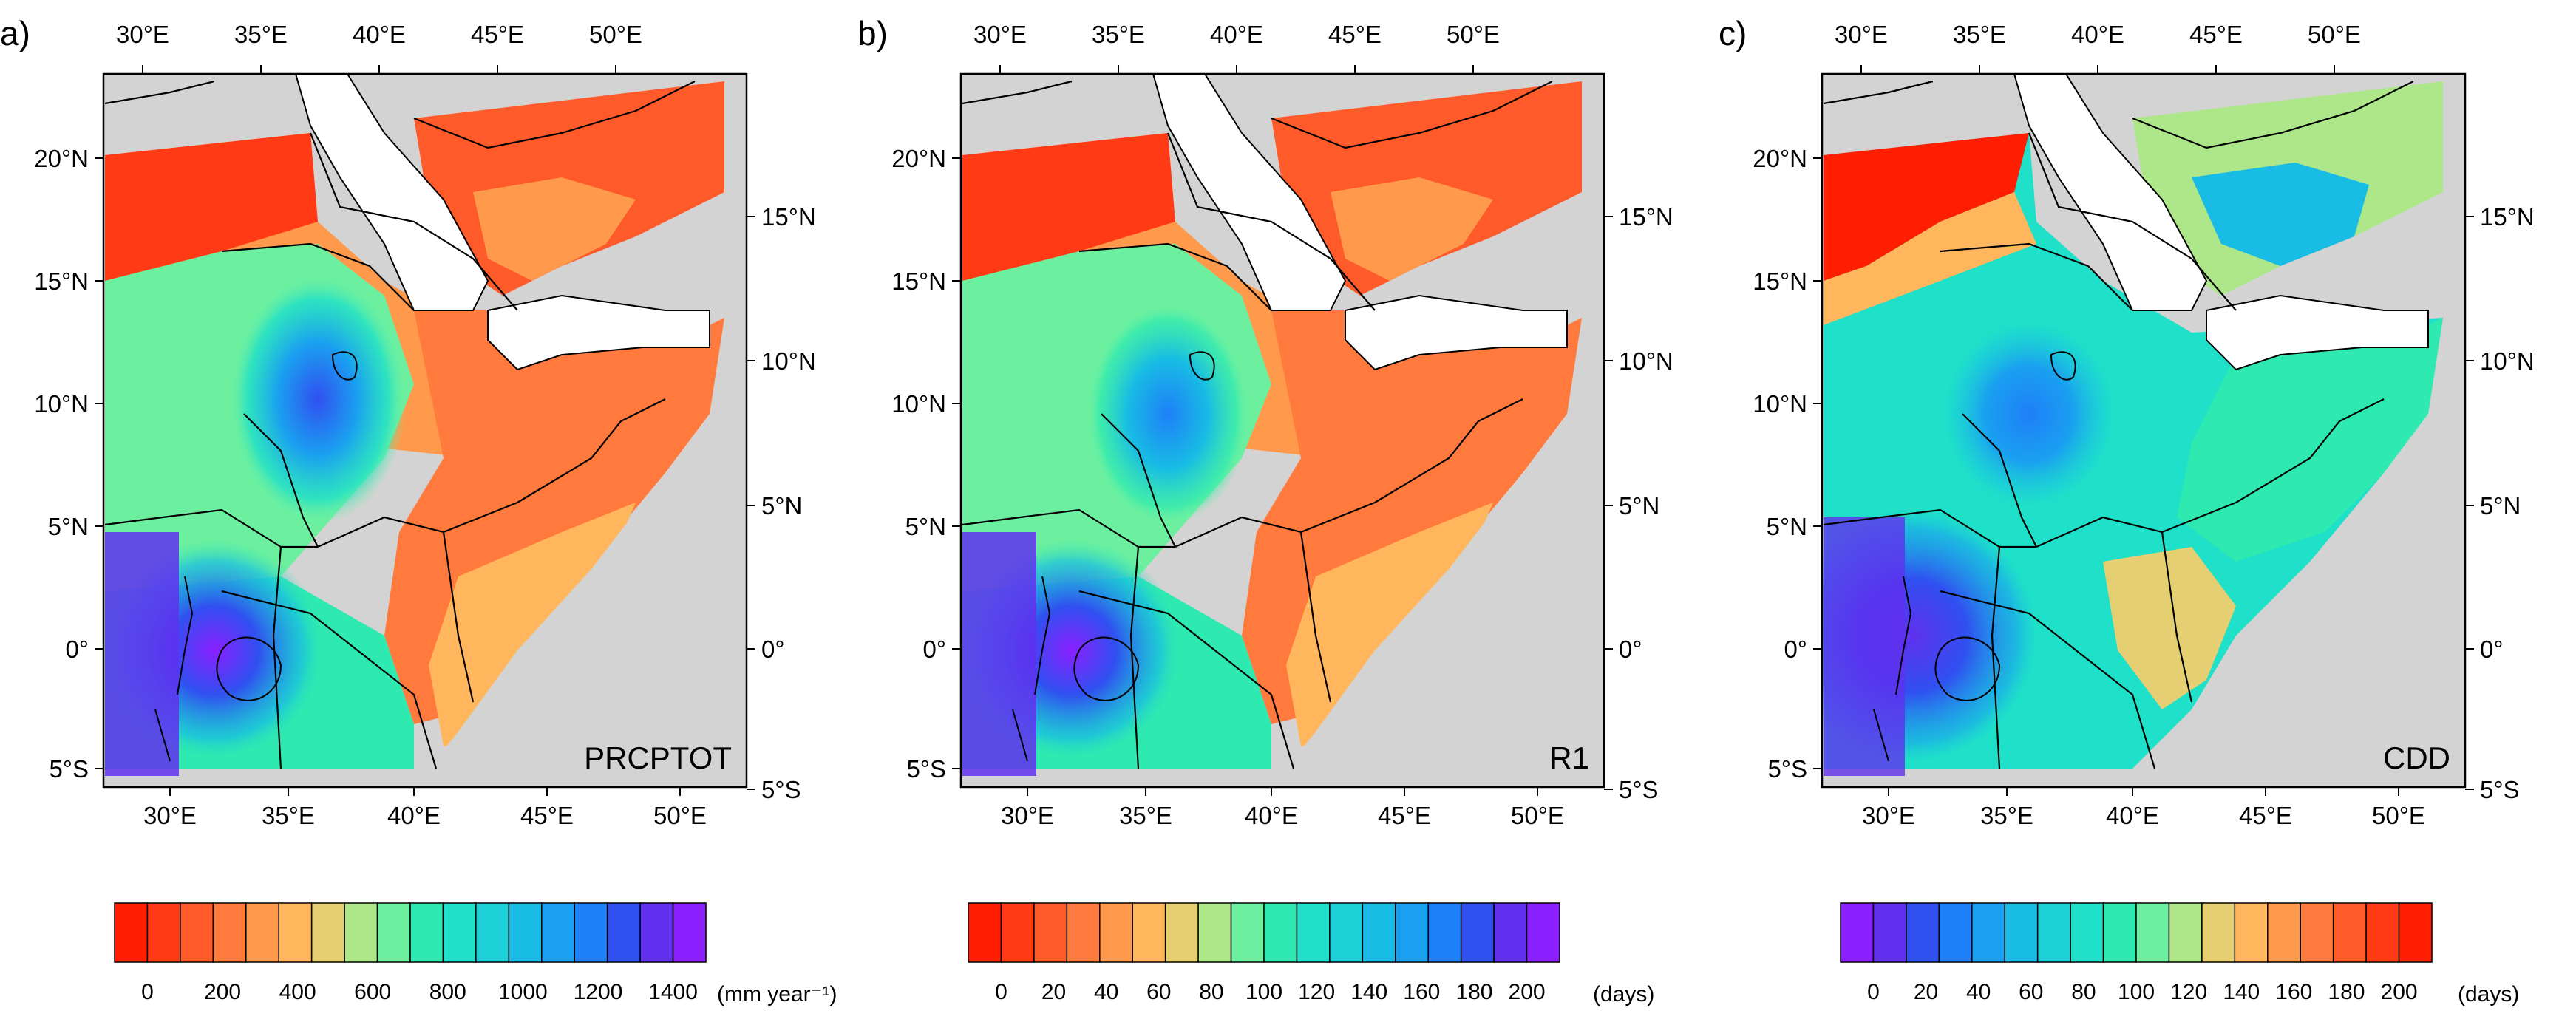 The image size is (2576, 1025). Describe the element at coordinates (2098, 34) in the screenshot. I see `top-tick-labels: 30°E 35°E 40°E 45°E 50°E` at that location.